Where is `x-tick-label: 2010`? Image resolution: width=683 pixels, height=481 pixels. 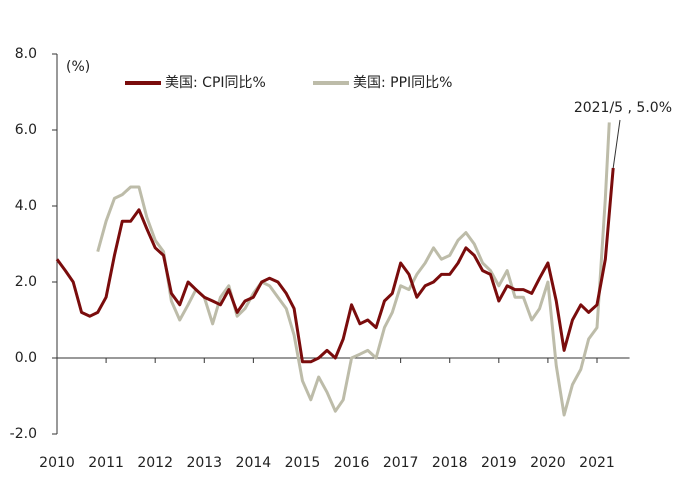 x-tick-label: 2010 is located at coordinates (57, 463).